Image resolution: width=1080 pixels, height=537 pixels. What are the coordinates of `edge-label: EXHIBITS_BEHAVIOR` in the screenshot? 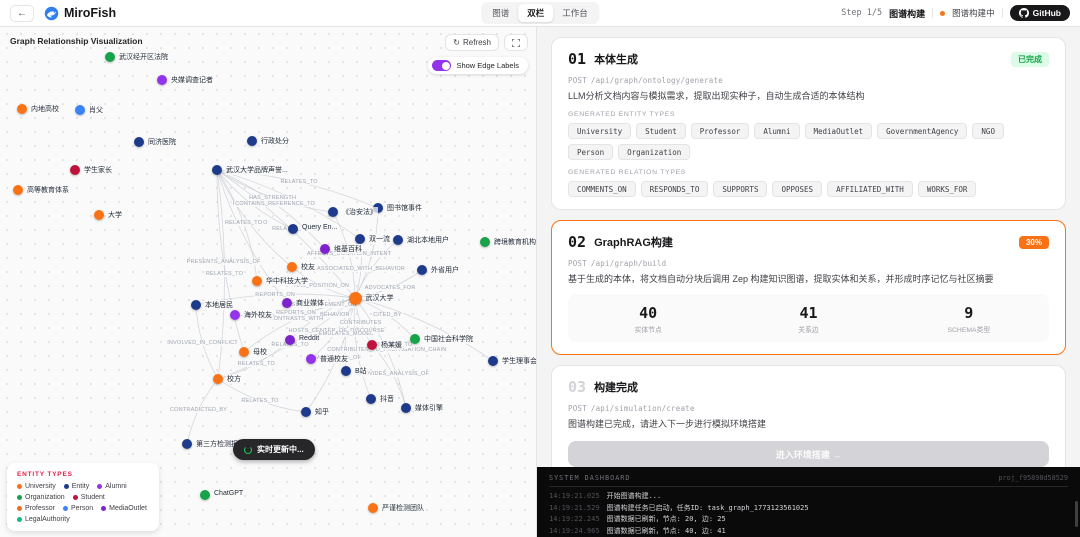 It's located at (320, 315).